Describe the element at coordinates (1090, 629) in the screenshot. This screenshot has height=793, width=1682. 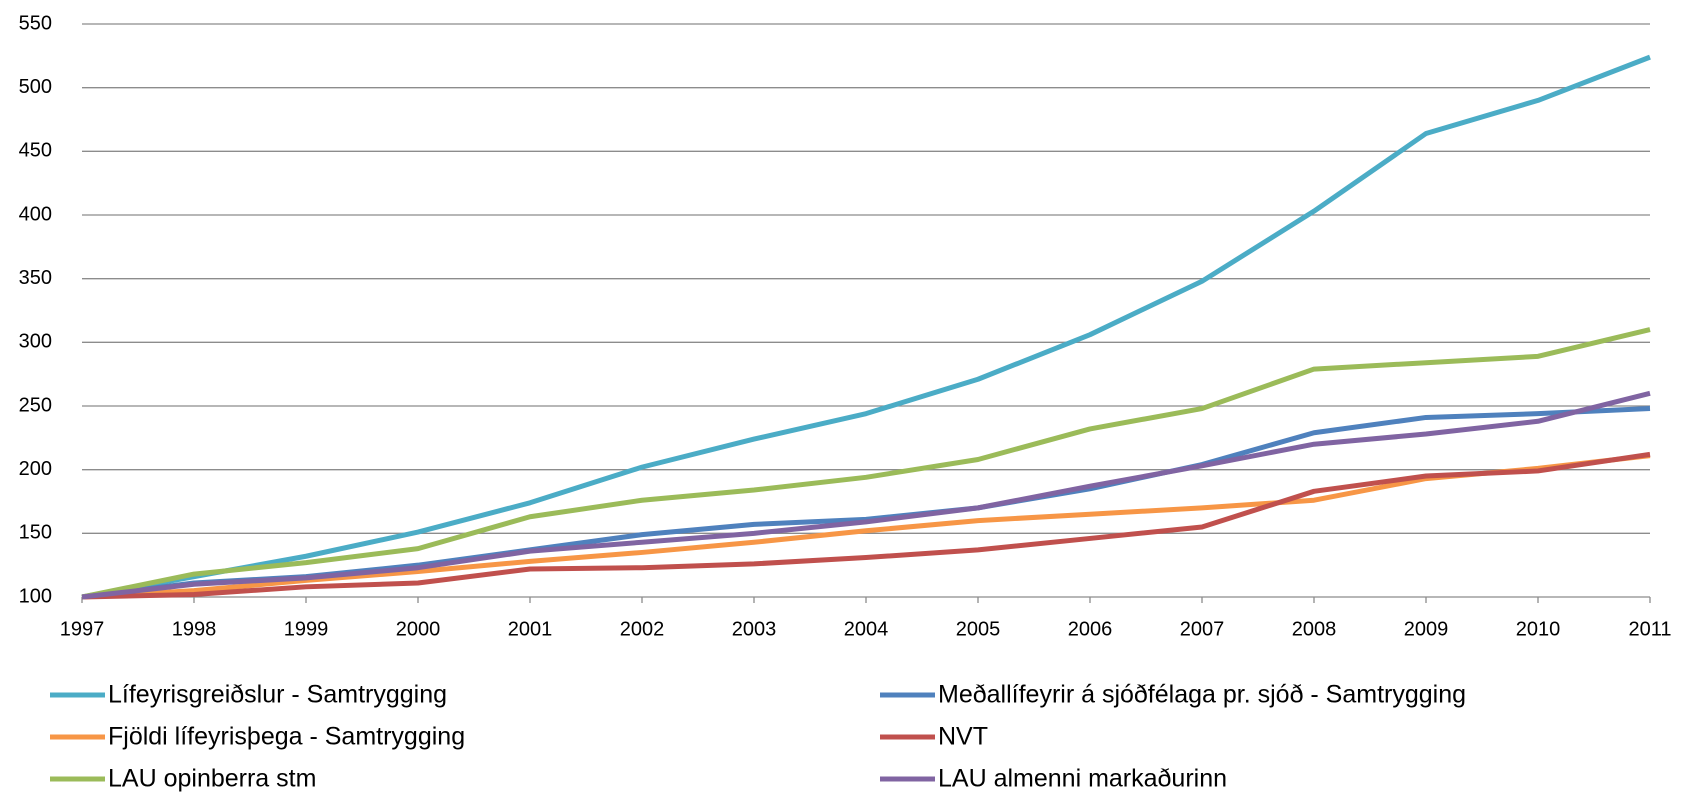
I see `x-tick-label: 2006` at that location.